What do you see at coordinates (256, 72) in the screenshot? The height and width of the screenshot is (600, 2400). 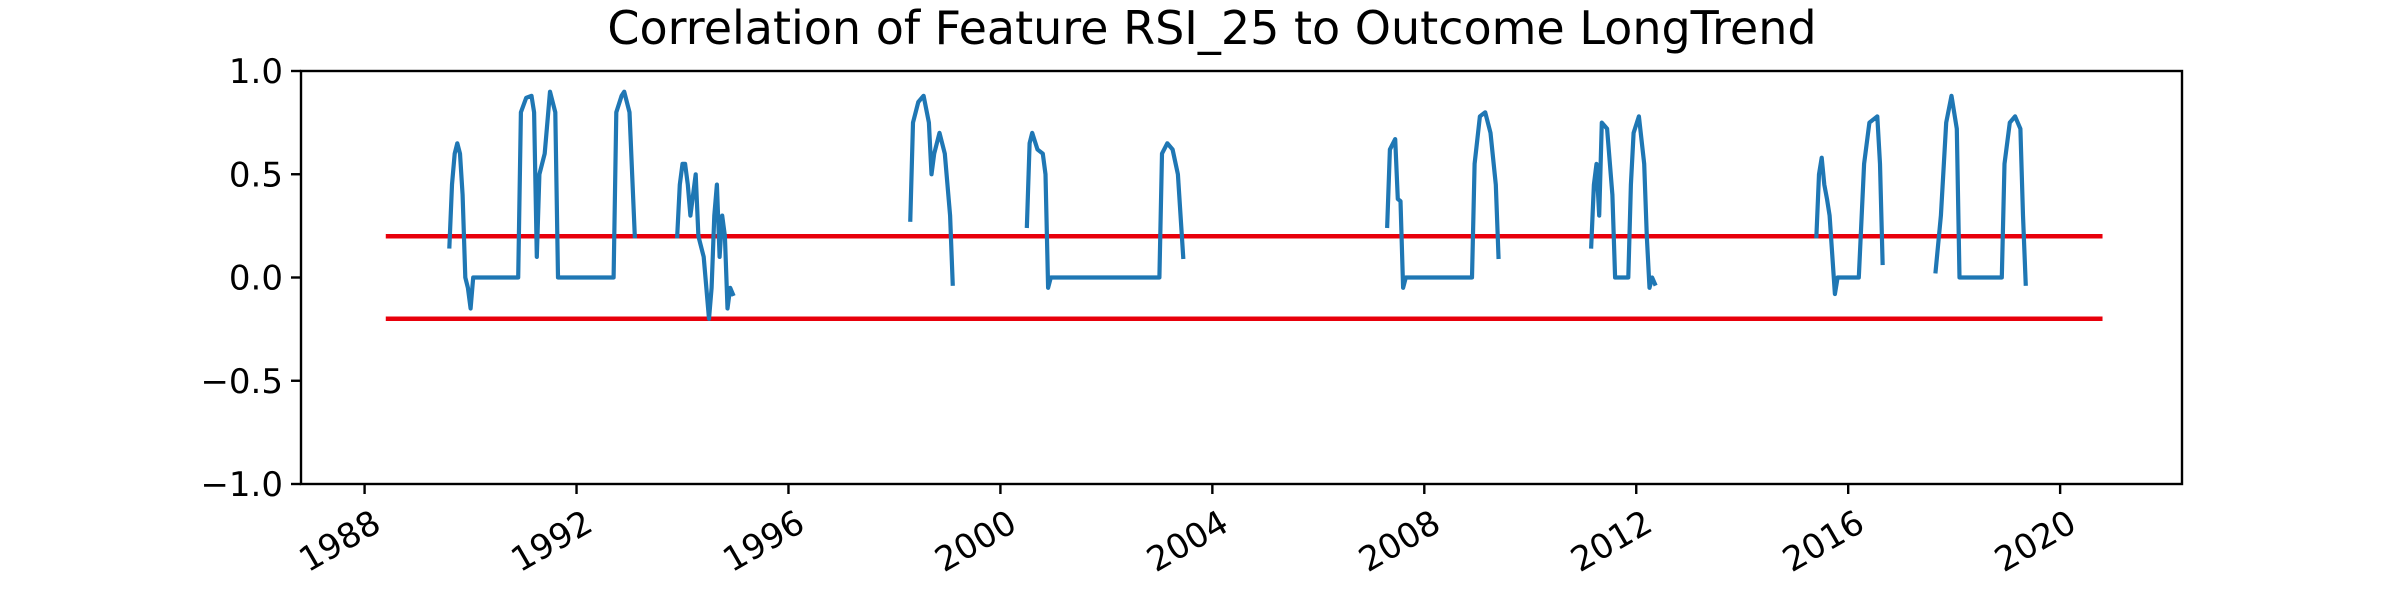 I see `y-tick-label: 1.0` at bounding box center [256, 72].